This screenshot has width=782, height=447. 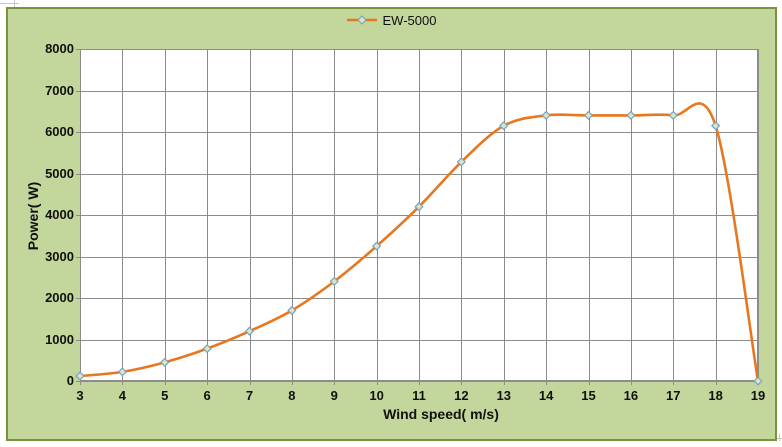 What do you see at coordinates (715, 395) in the screenshot?
I see `x-axis-tick-label: 18` at bounding box center [715, 395].